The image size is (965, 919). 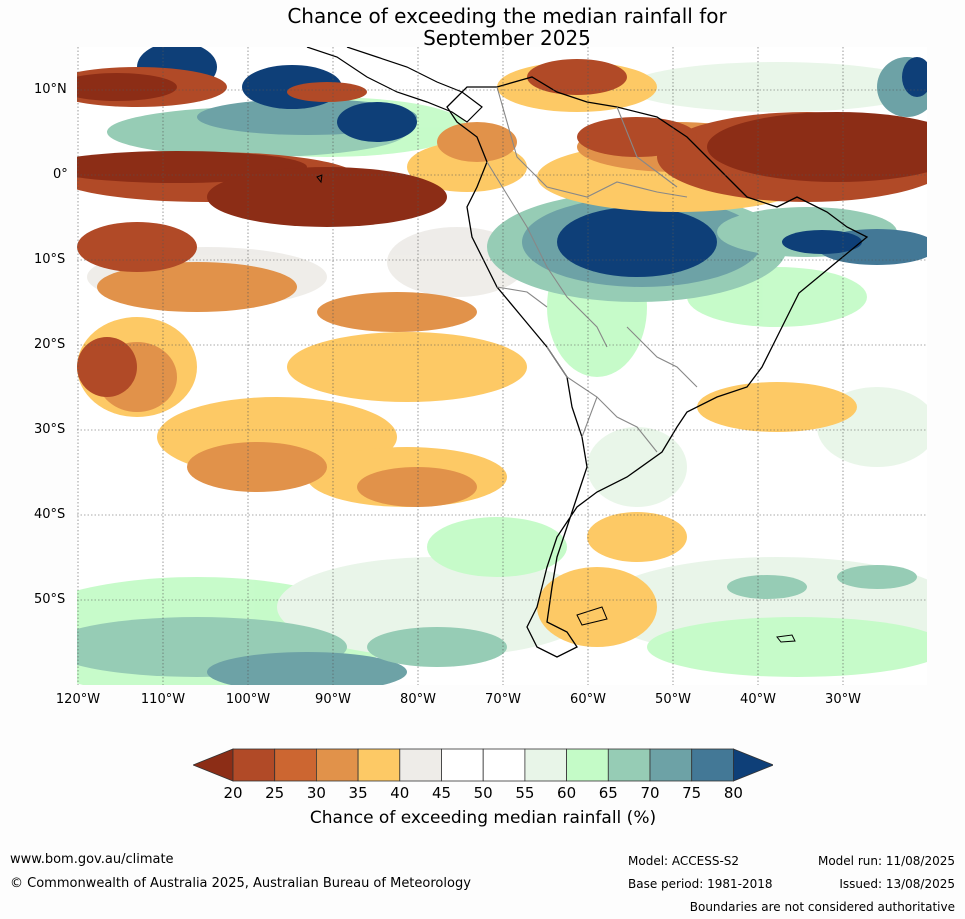 I want to click on lon-label-110w: 110°W, so click(x=163, y=699).